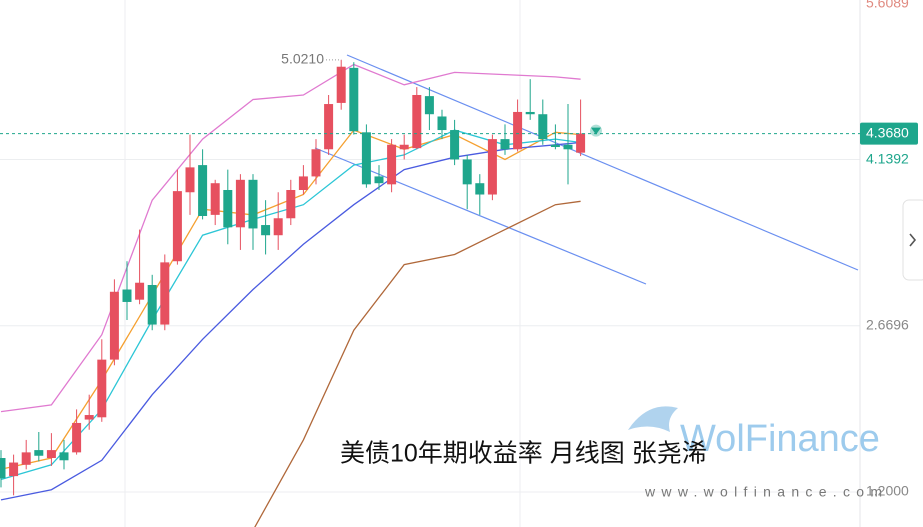  Describe the element at coordinates (653, 419) in the screenshot. I see `brand-icon` at that location.